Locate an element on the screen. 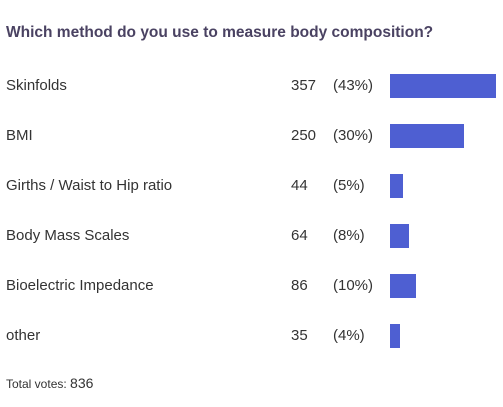 This screenshot has width=503, height=407. poll-row: other 35 (4%) is located at coordinates (251, 336).